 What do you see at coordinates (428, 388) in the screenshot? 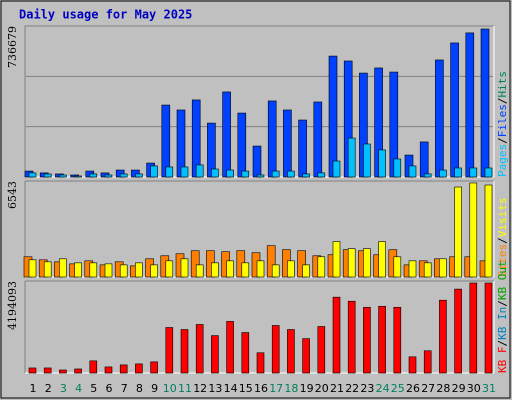
I see `x-tick-label: 27` at bounding box center [428, 388].